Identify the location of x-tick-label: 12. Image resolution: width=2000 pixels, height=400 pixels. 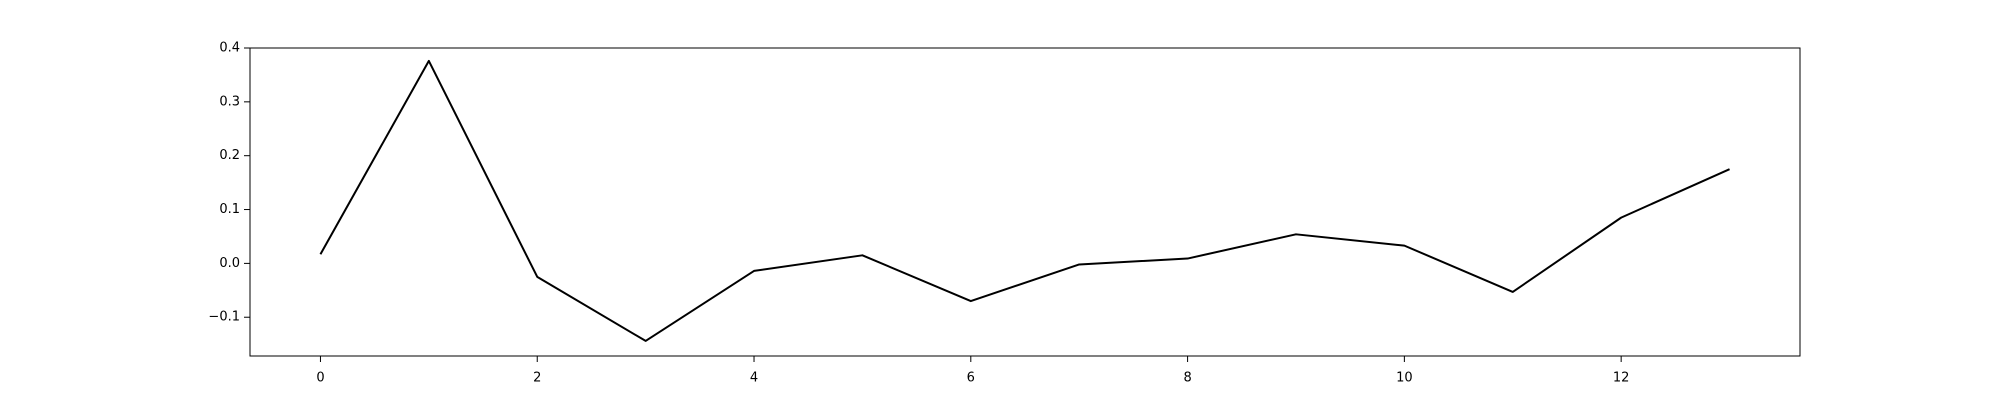
(1621, 378).